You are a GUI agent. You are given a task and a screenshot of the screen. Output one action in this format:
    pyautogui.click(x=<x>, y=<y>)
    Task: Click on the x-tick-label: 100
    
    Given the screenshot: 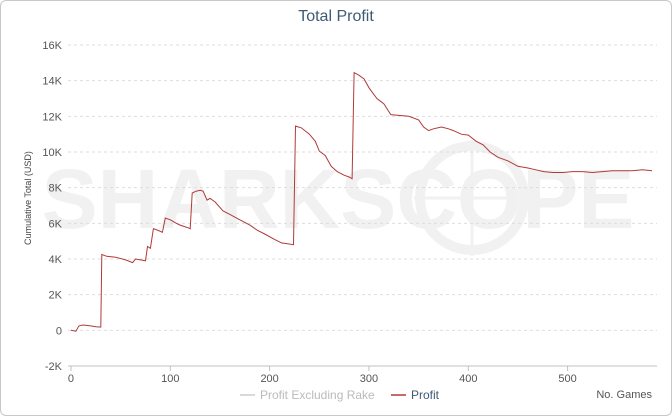 What is the action you would take?
    pyautogui.click(x=170, y=379)
    